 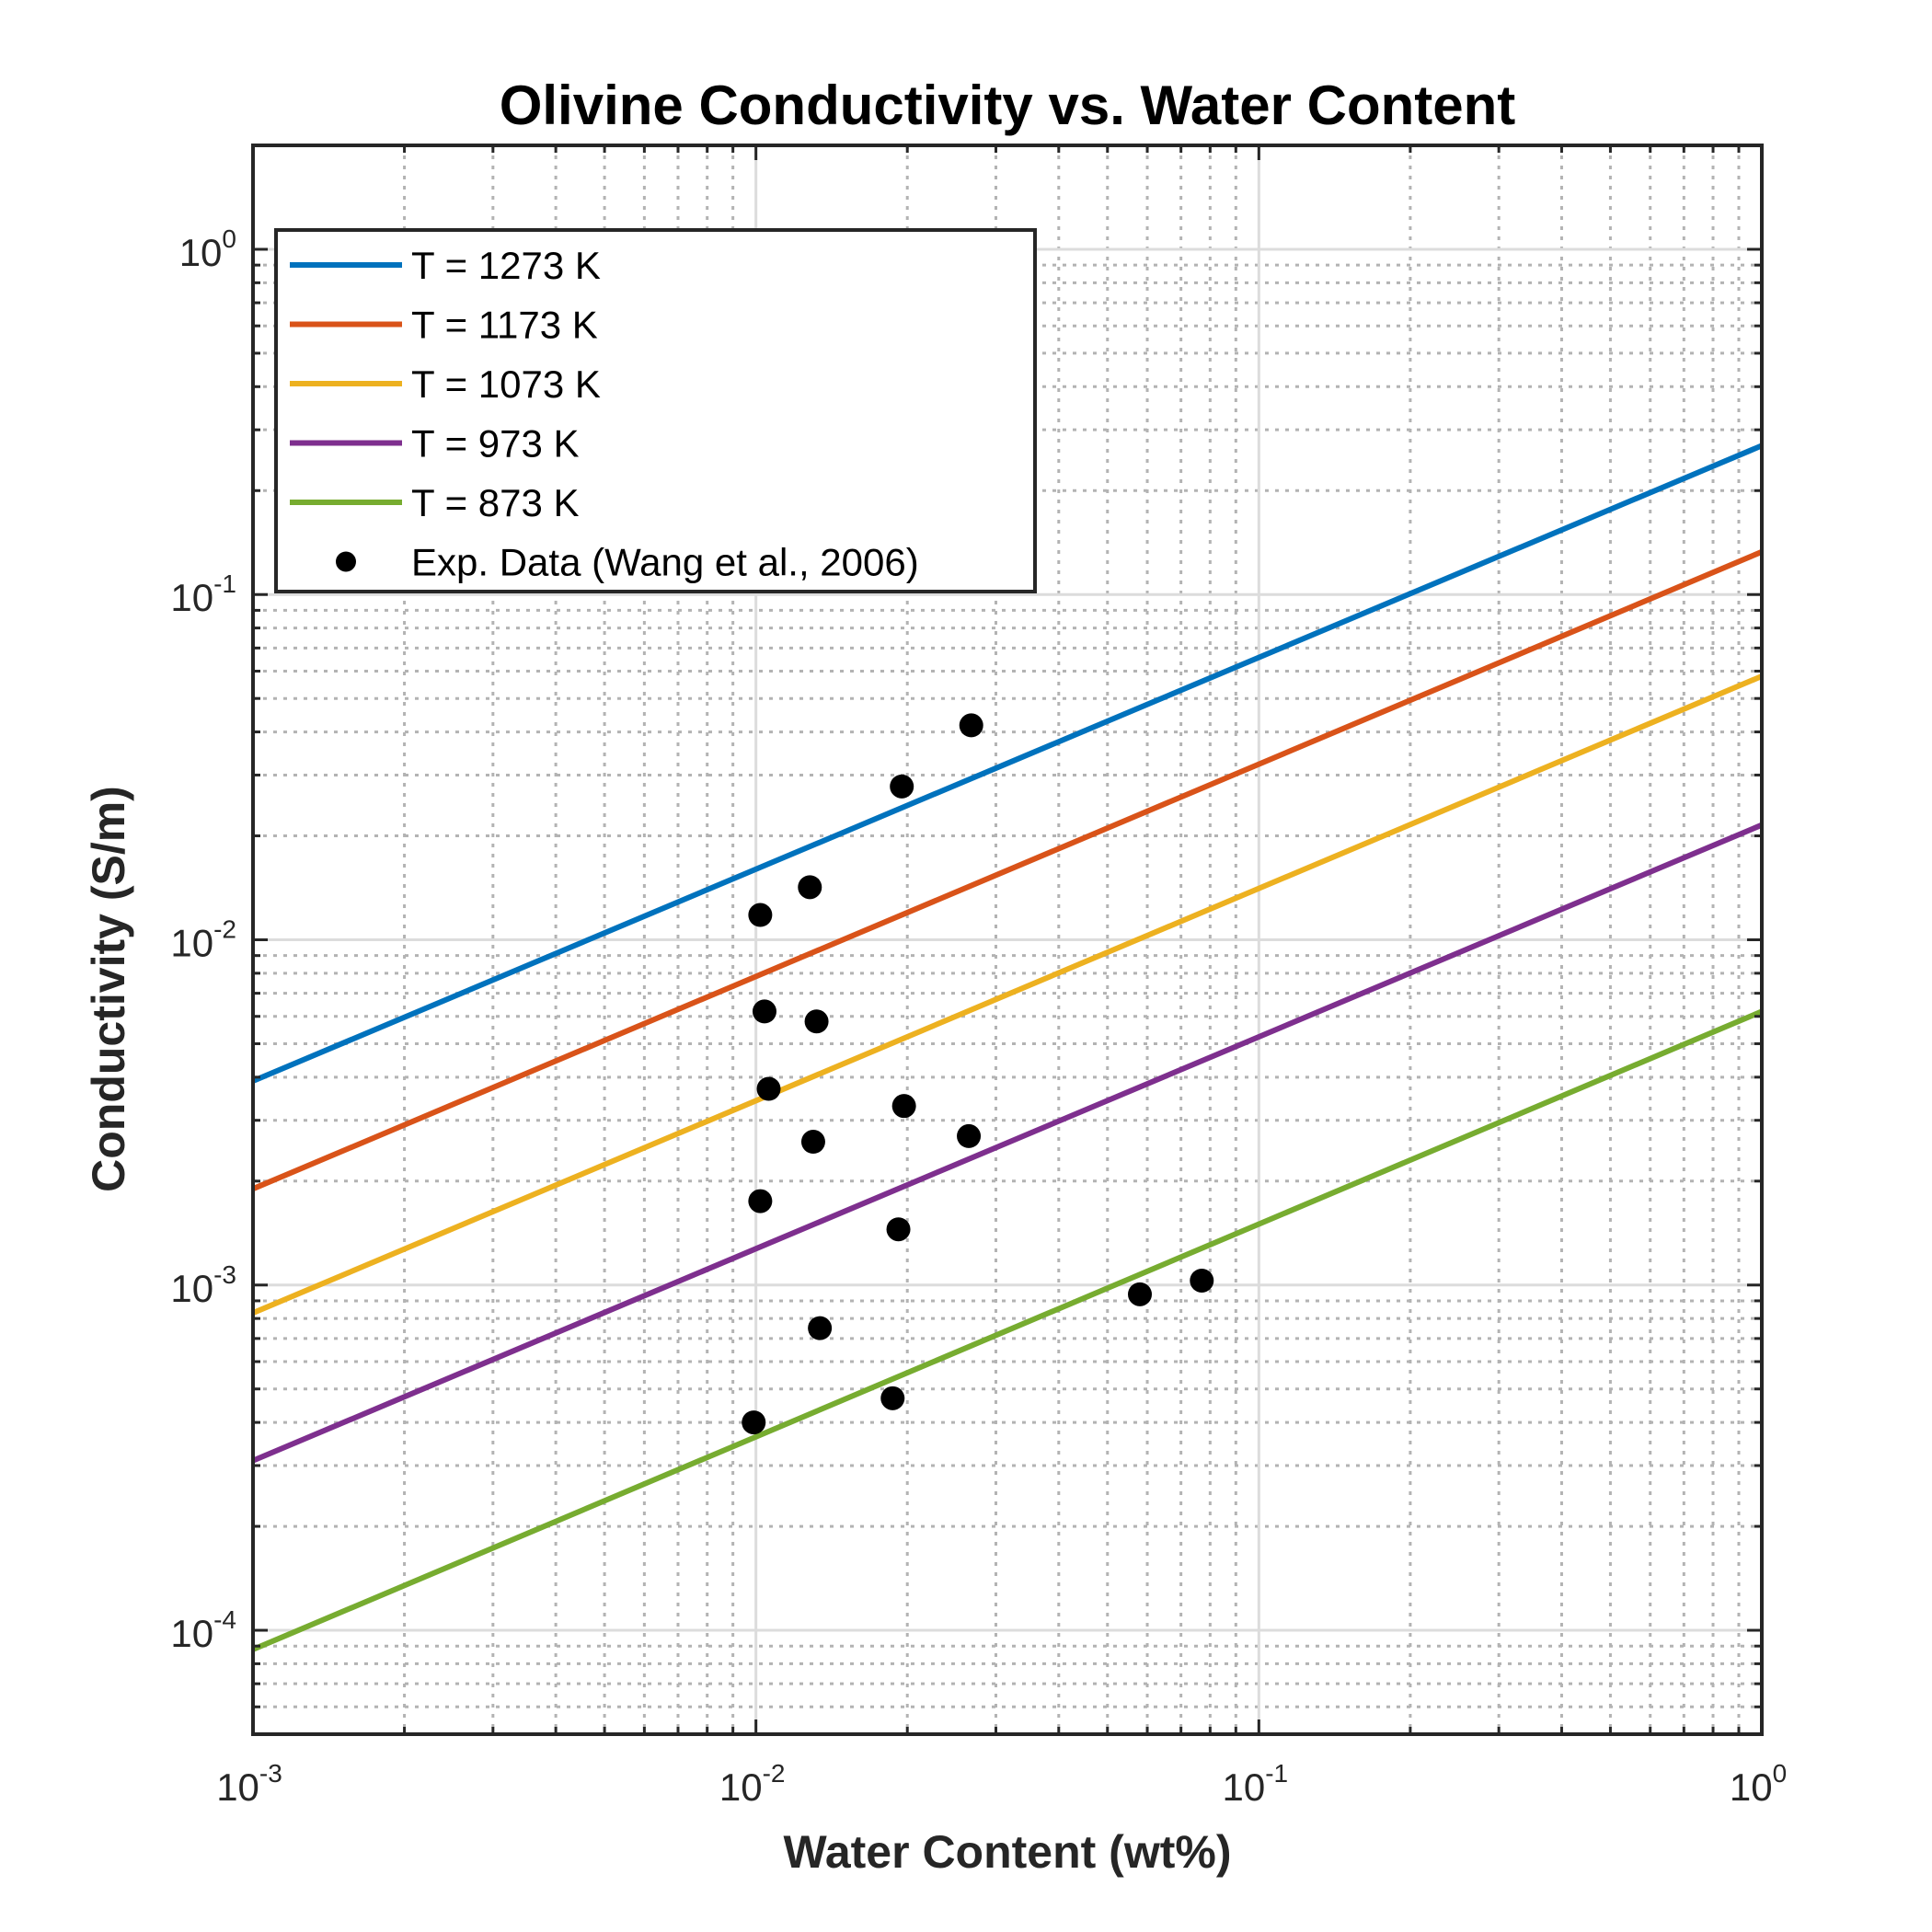 What do you see at coordinates (1008, 105) in the screenshot?
I see `chart-title: Olivine Conductivity vs. Water Content` at bounding box center [1008, 105].